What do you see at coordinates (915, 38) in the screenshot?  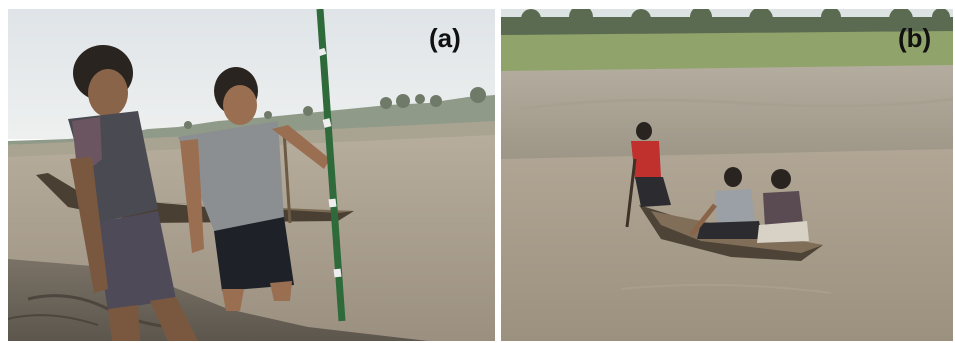 I see `panel-label-b: (b)` at bounding box center [915, 38].